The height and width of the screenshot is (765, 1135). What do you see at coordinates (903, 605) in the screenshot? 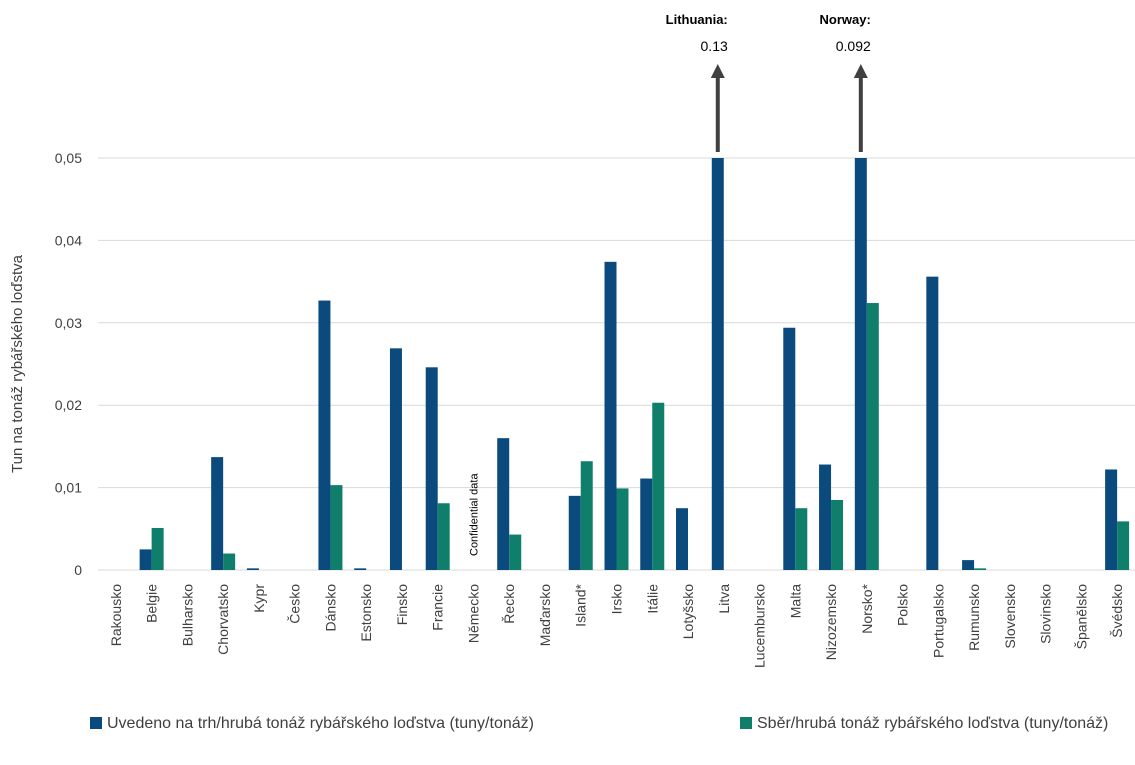
I see `x-tick-label: Polsko` at bounding box center [903, 605].